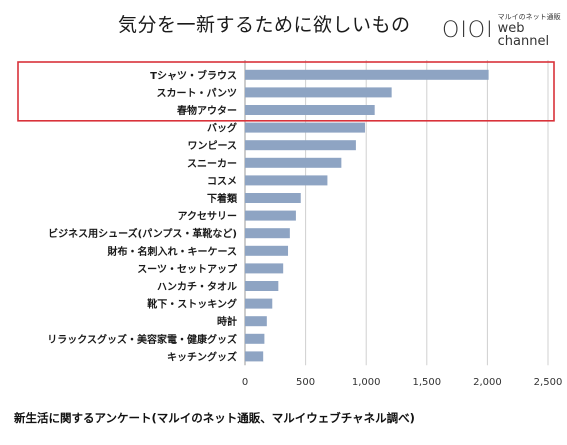  Describe the element at coordinates (187, 268) in the screenshot. I see `category-label: スーツ・セットアップ` at that location.